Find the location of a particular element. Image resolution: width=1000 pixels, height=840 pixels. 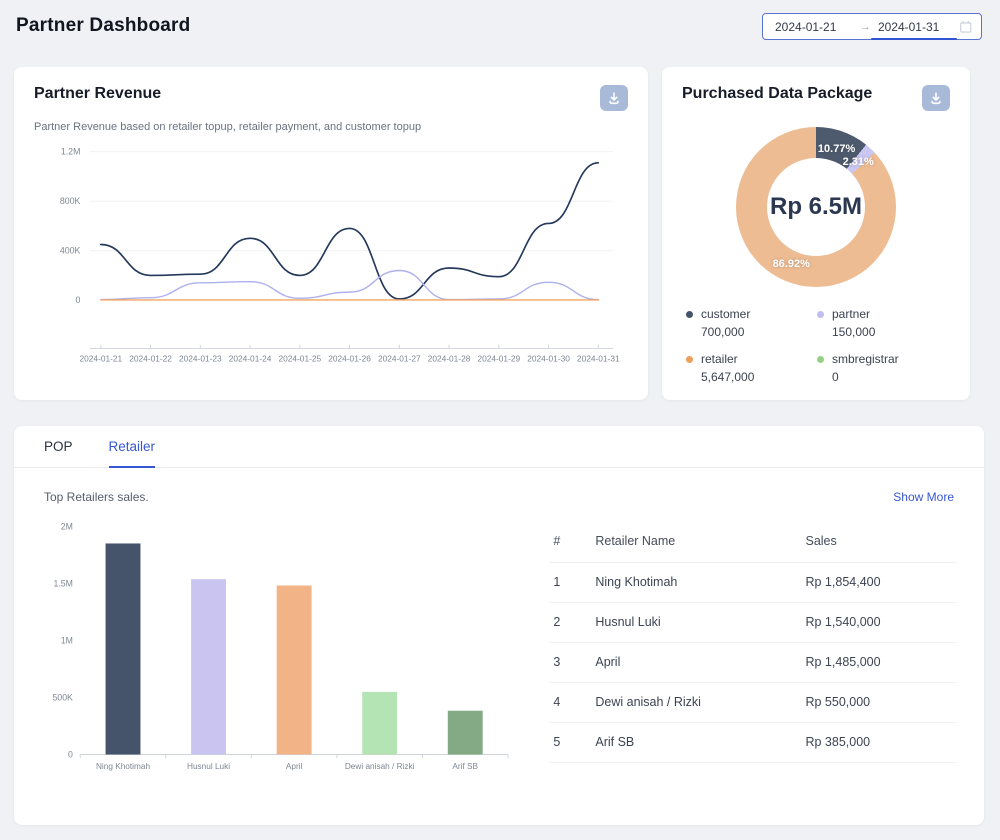

svg-text: Ning Khotimah is located at coordinates (123, 766).